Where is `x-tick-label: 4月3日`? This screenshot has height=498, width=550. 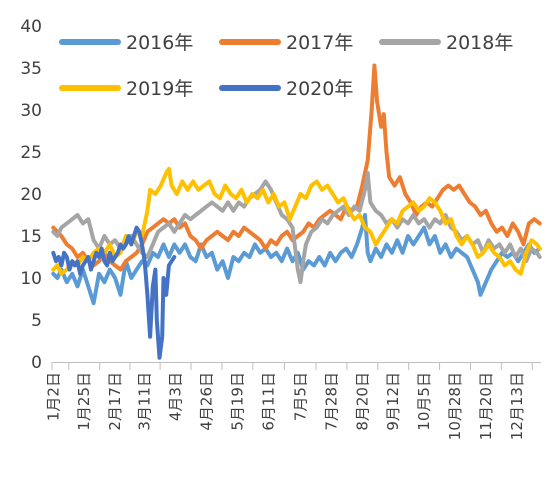 x-tick-label: 4月3日 is located at coordinates (176, 396).